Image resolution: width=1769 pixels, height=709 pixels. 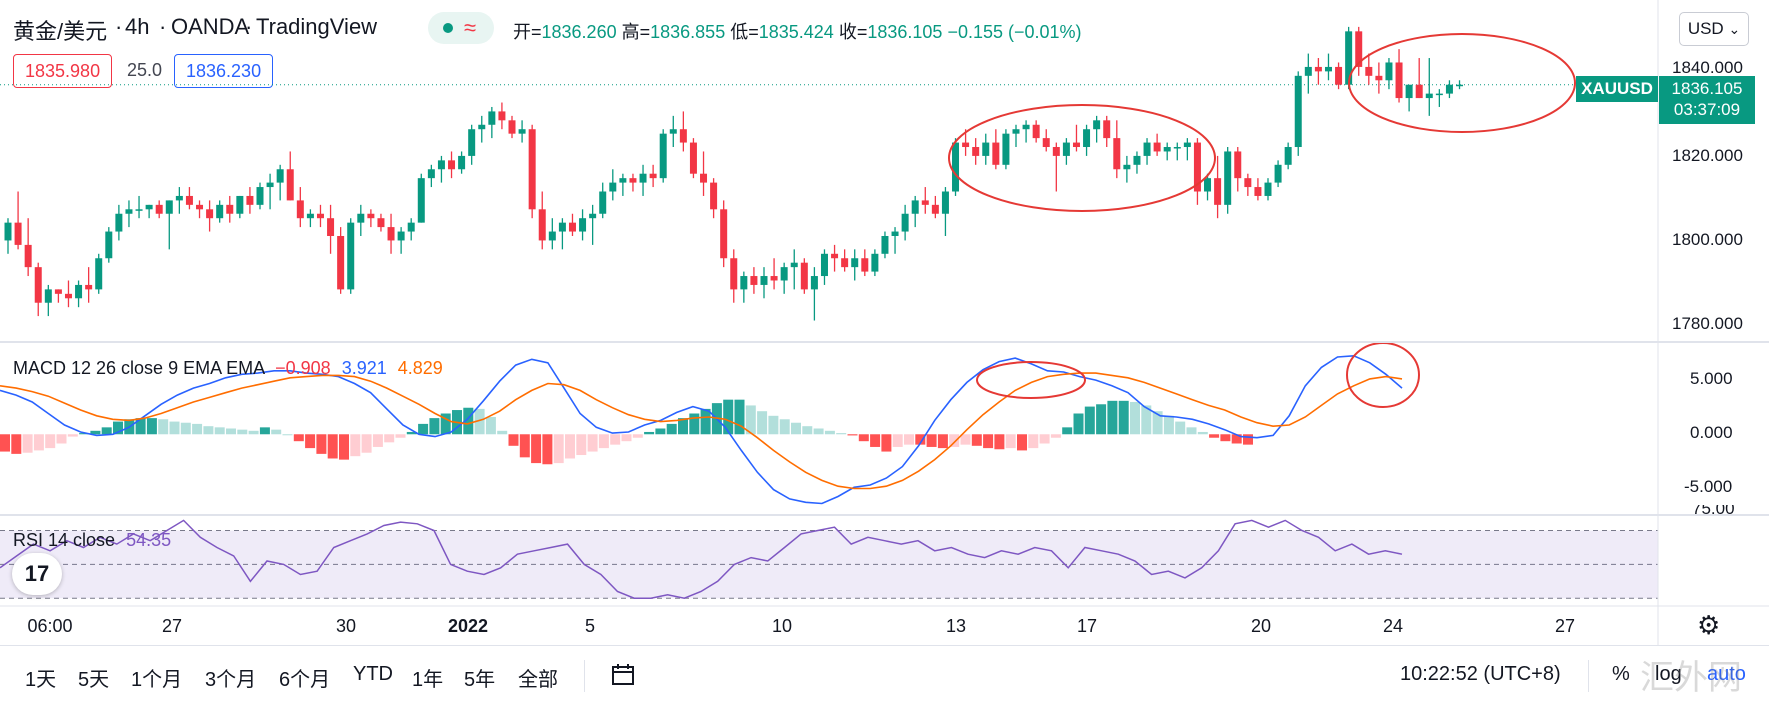 What do you see at coordinates (157, 680) in the screenshot?
I see `range-1m-button: 1个月` at bounding box center [157, 680].